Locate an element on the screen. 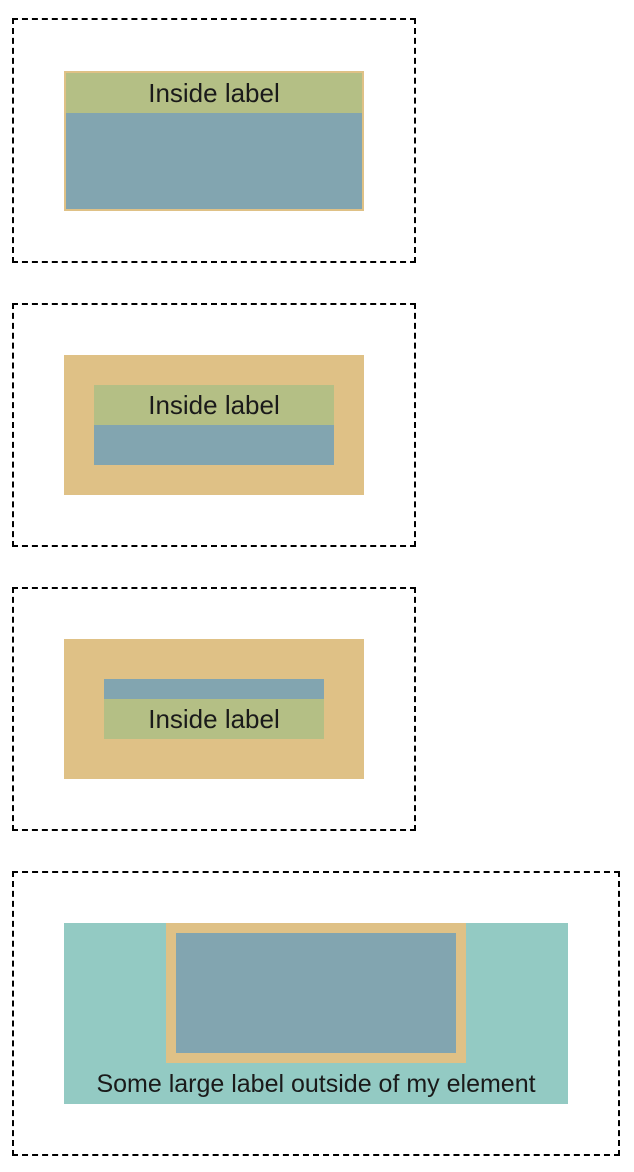 The image size is (634, 1172). demo-frame-1: Inside label is located at coordinates (214, 140).